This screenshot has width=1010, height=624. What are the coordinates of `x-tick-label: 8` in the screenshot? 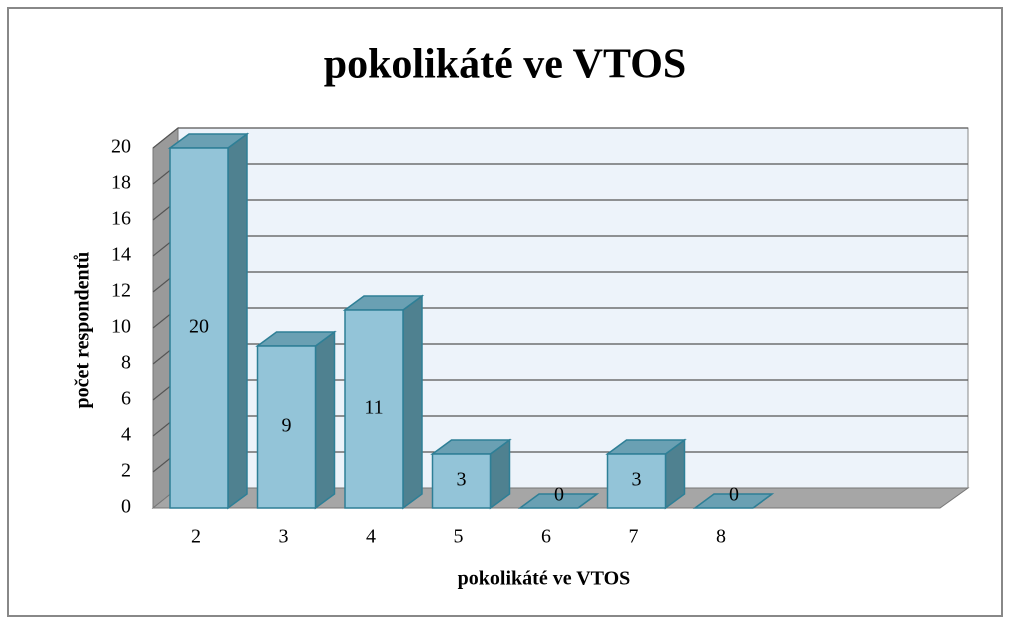 It's located at (721, 537).